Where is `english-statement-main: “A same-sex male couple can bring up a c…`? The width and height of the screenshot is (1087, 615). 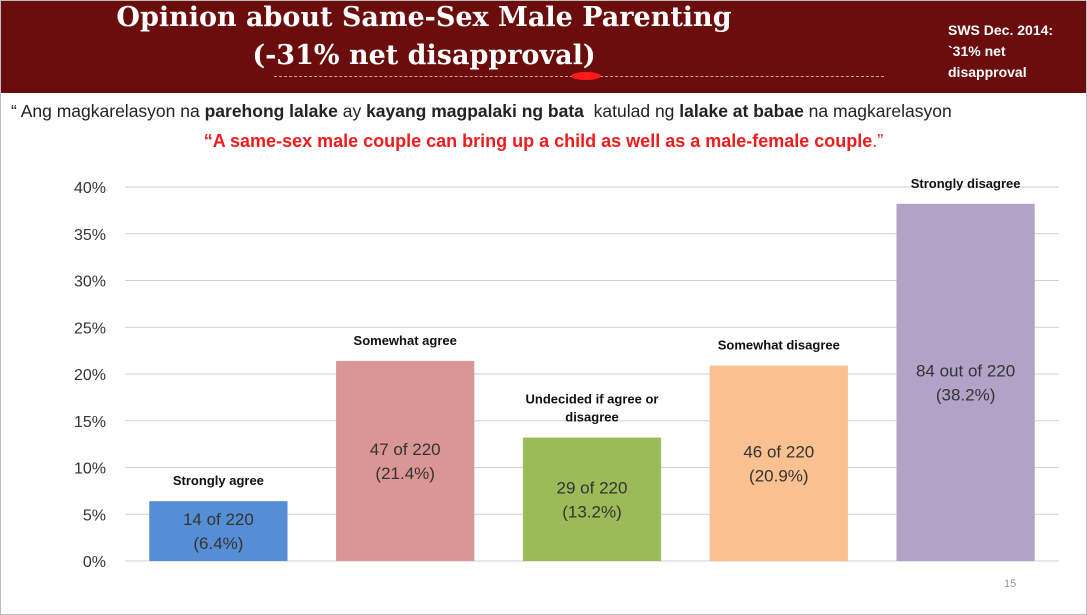 english-statement-main: “A same-sex male couple can bring up a c… is located at coordinates (538, 141).